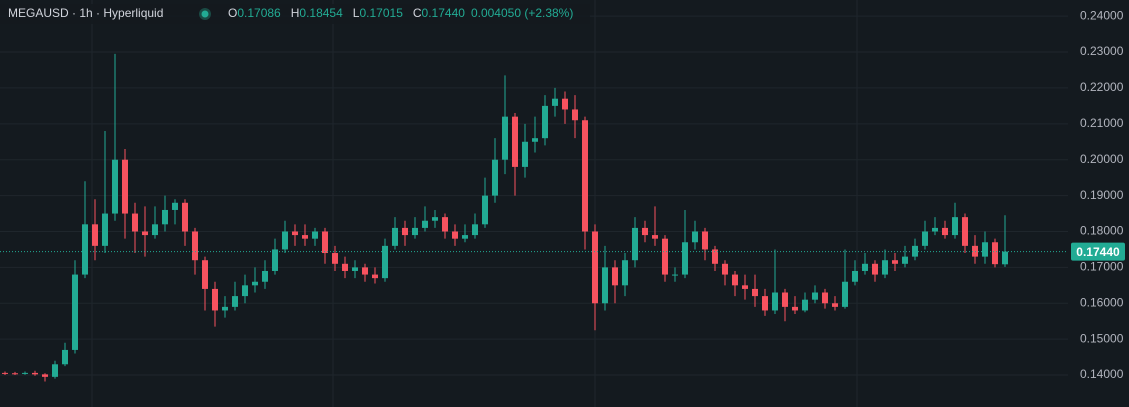  I want to click on ohlc-value: 0.17015, so click(381, 13).